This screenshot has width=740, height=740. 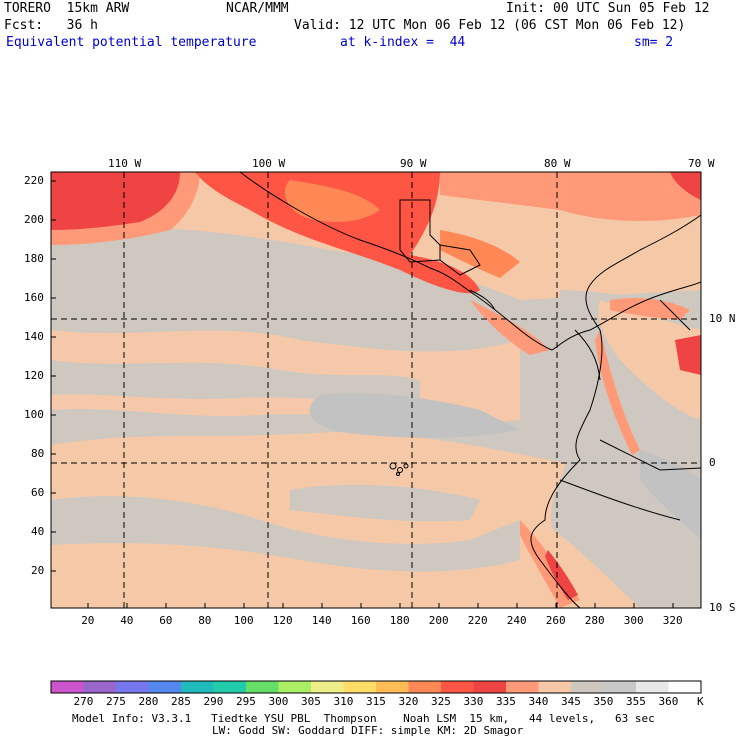 What do you see at coordinates (538, 701) in the screenshot?
I see `colorbar-label: 340` at bounding box center [538, 701].